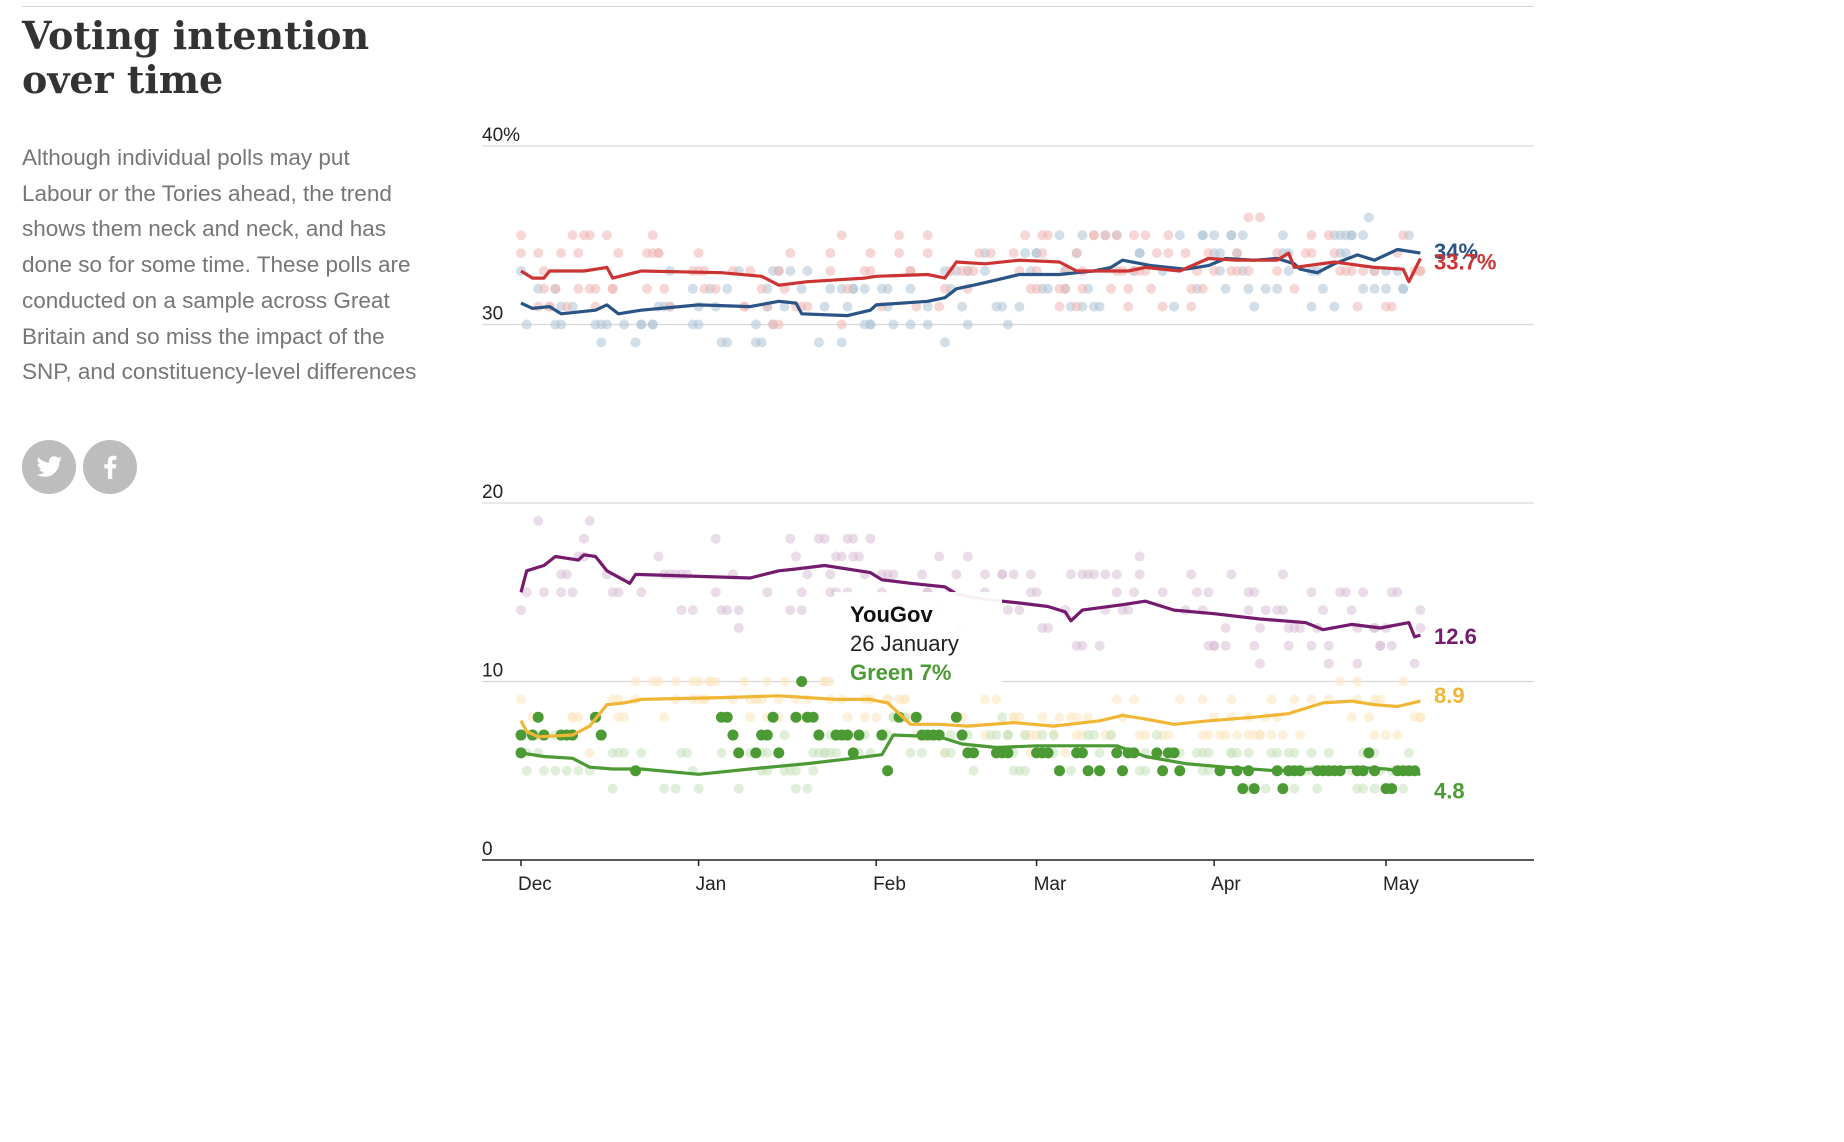 The height and width of the screenshot is (1142, 1844). Describe the element at coordinates (196, 57) in the screenshot. I see `page-title: Voting intention over time` at that location.